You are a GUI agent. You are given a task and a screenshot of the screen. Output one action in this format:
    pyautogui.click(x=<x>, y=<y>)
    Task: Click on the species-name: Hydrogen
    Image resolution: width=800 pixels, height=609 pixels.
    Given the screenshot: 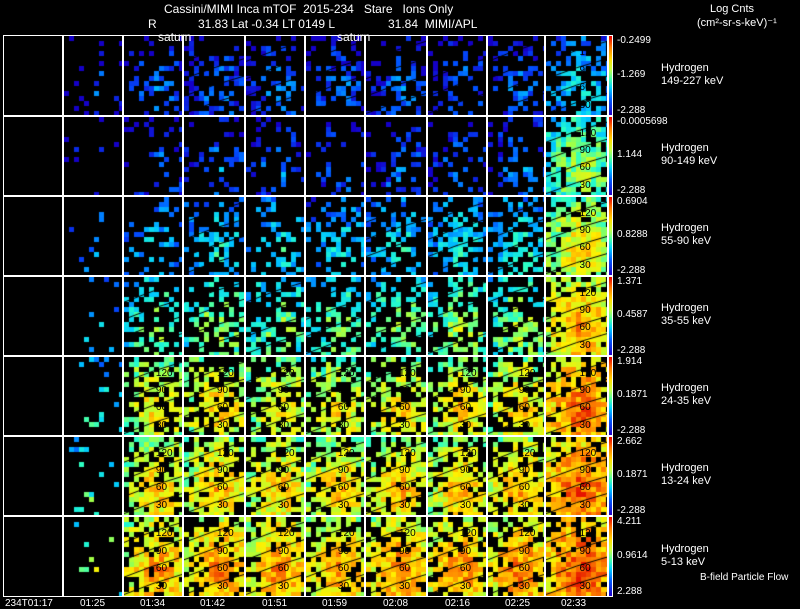 What is the action you would take?
    pyautogui.click(x=685, y=228)
    